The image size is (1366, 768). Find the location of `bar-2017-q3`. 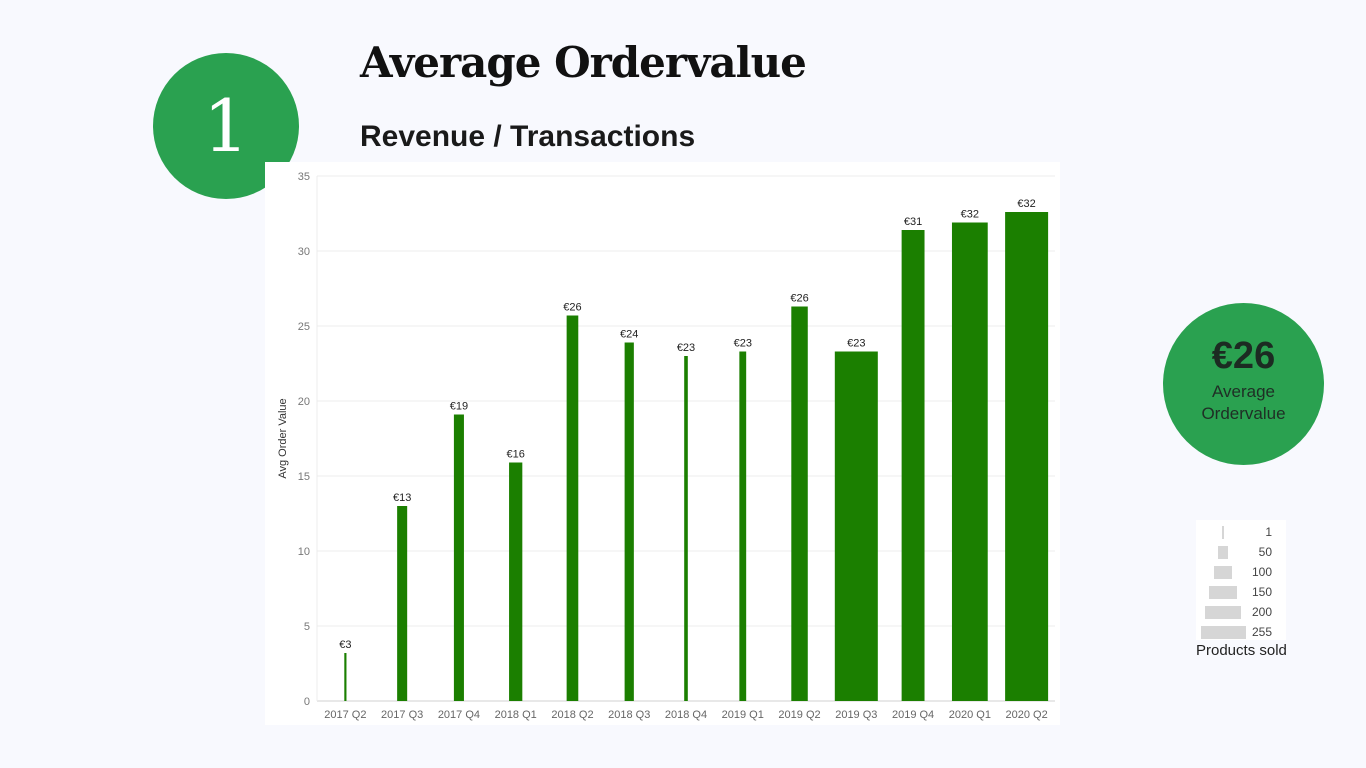

bar-2017-q3 is located at coordinates (402, 603).